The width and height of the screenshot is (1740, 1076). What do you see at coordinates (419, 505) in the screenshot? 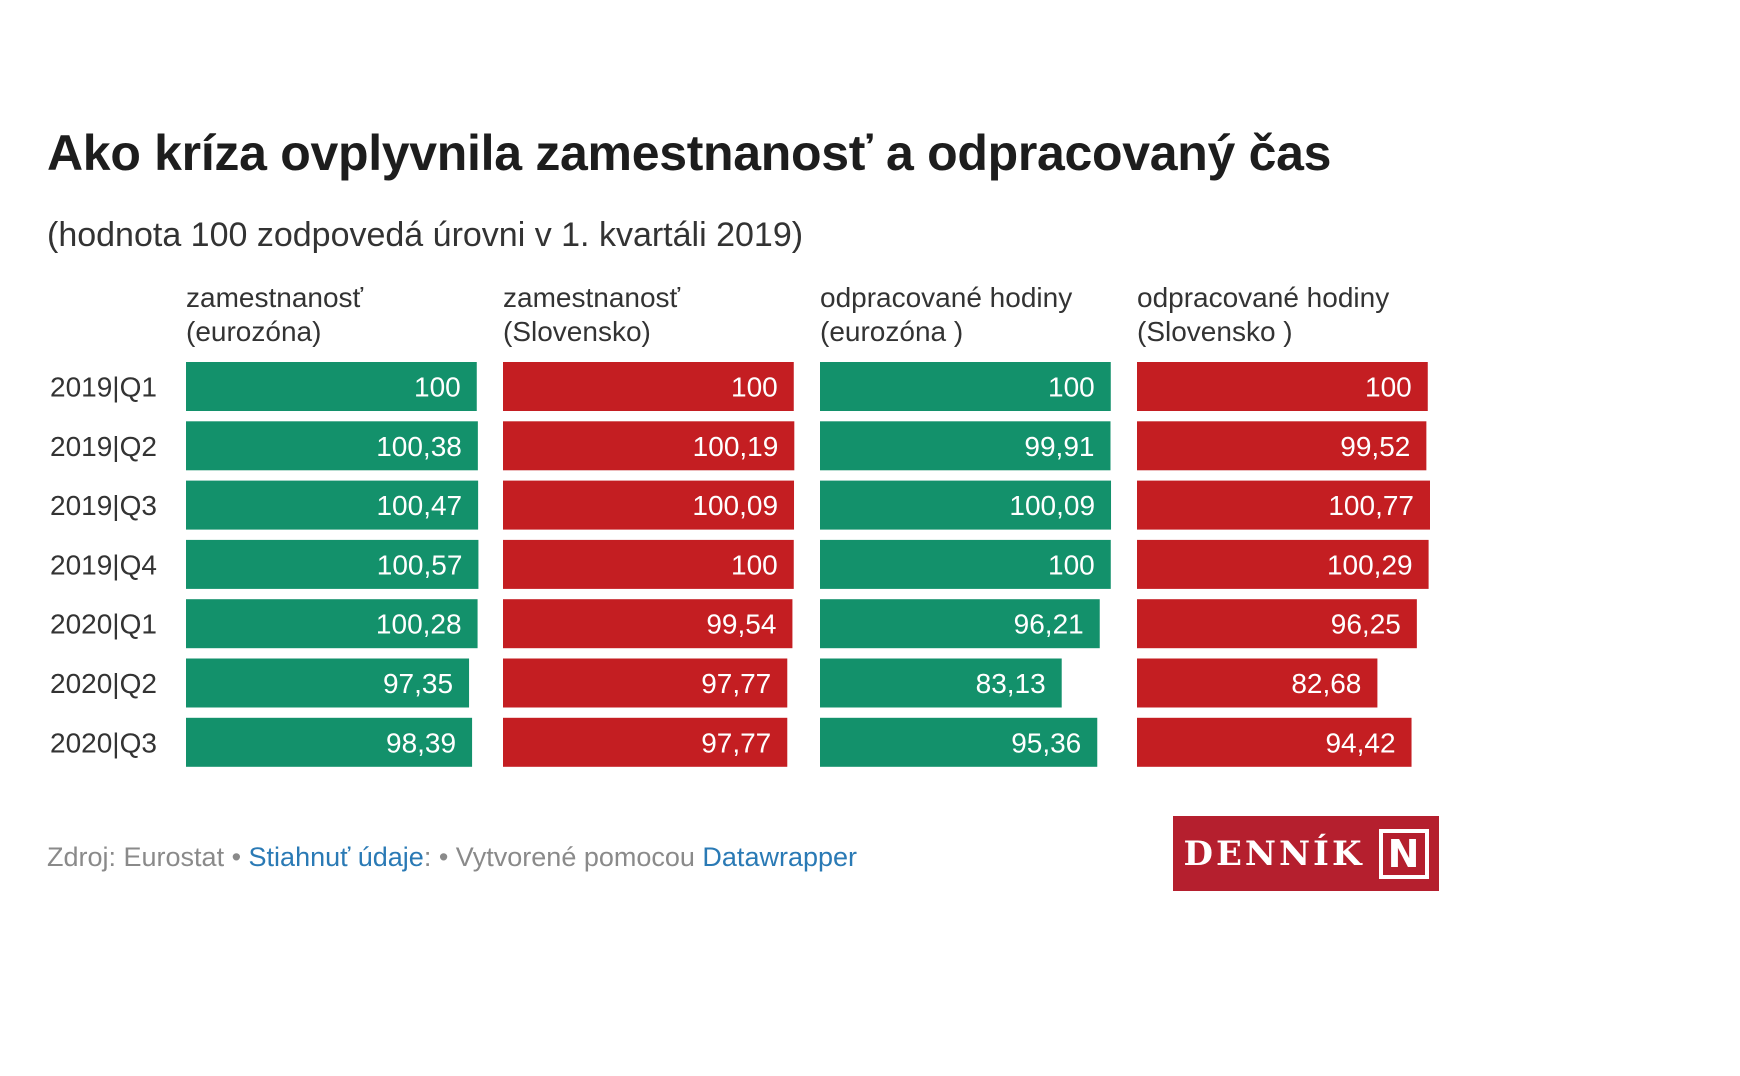
I see `bar-value-label: 100,47` at bounding box center [419, 505].